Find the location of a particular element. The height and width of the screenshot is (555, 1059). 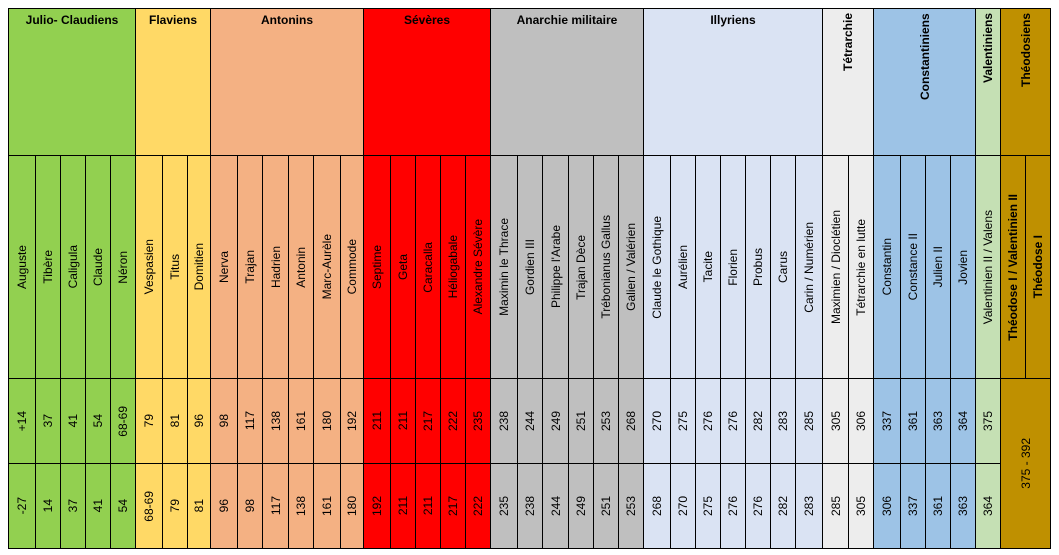

end-year: 238 is located at coordinates (504, 421).